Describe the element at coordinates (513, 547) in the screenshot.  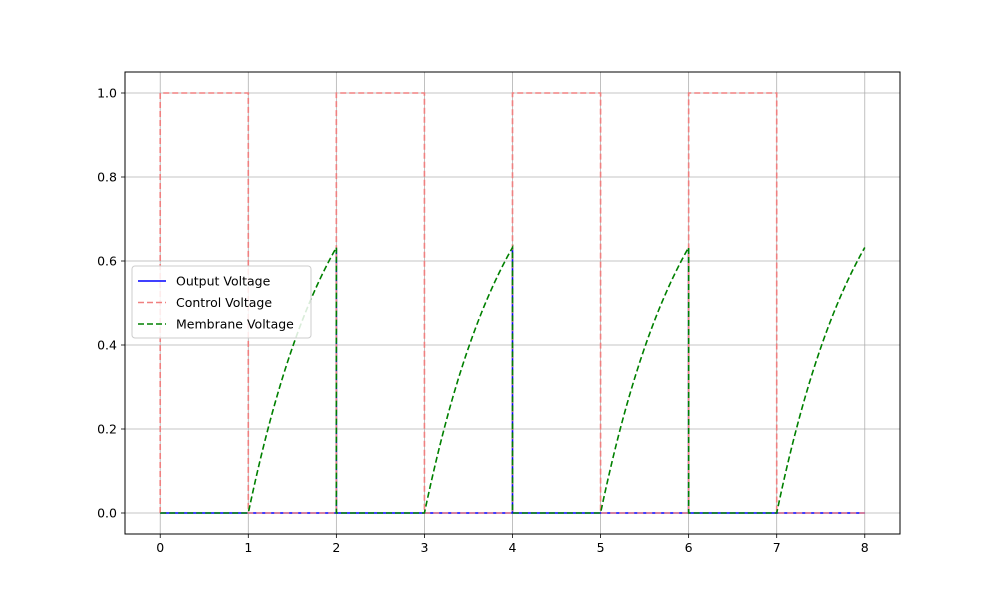
I see `x-tick-label: 4` at that location.